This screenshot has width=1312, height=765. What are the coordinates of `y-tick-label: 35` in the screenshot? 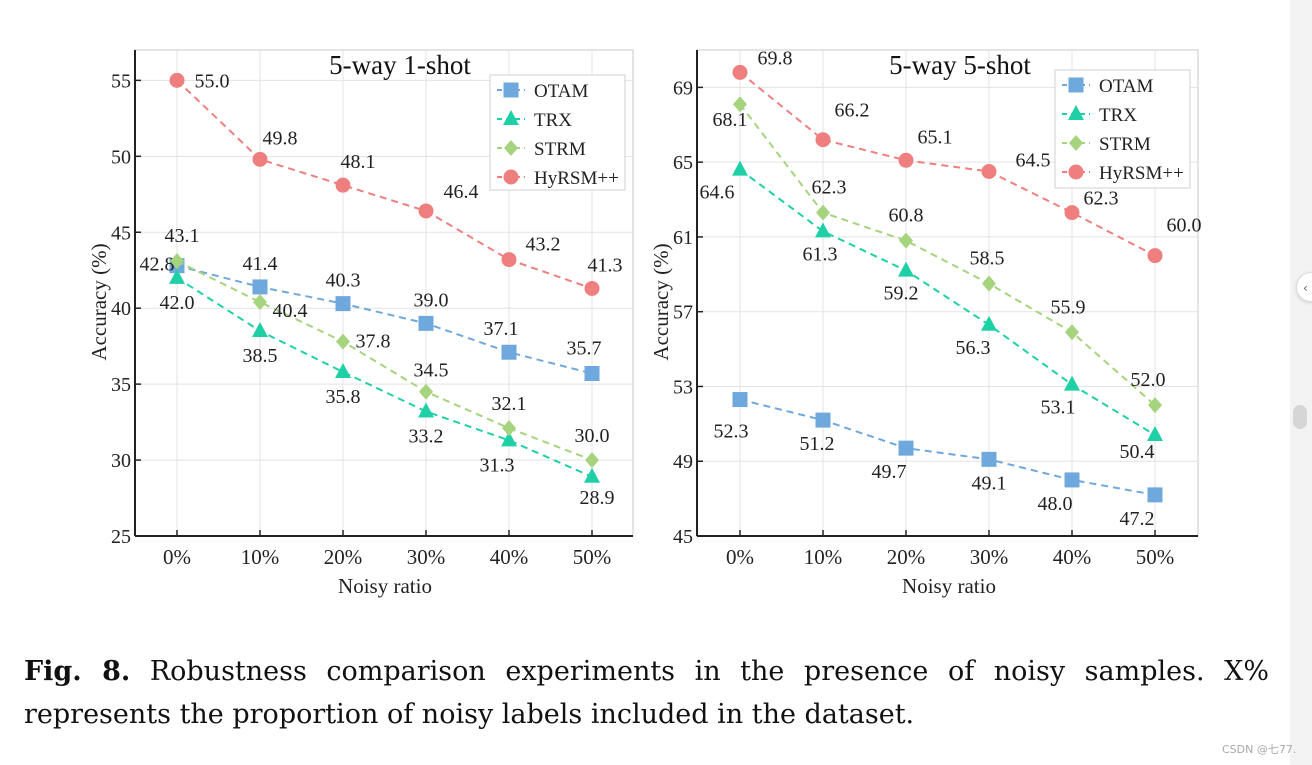 It's located at (121, 385).